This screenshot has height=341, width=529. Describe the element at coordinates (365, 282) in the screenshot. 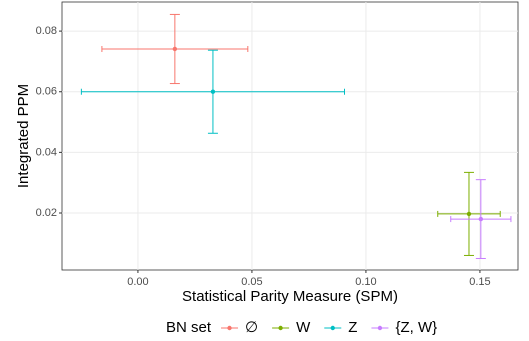

I see `x-tick-label: 0.10` at that location.